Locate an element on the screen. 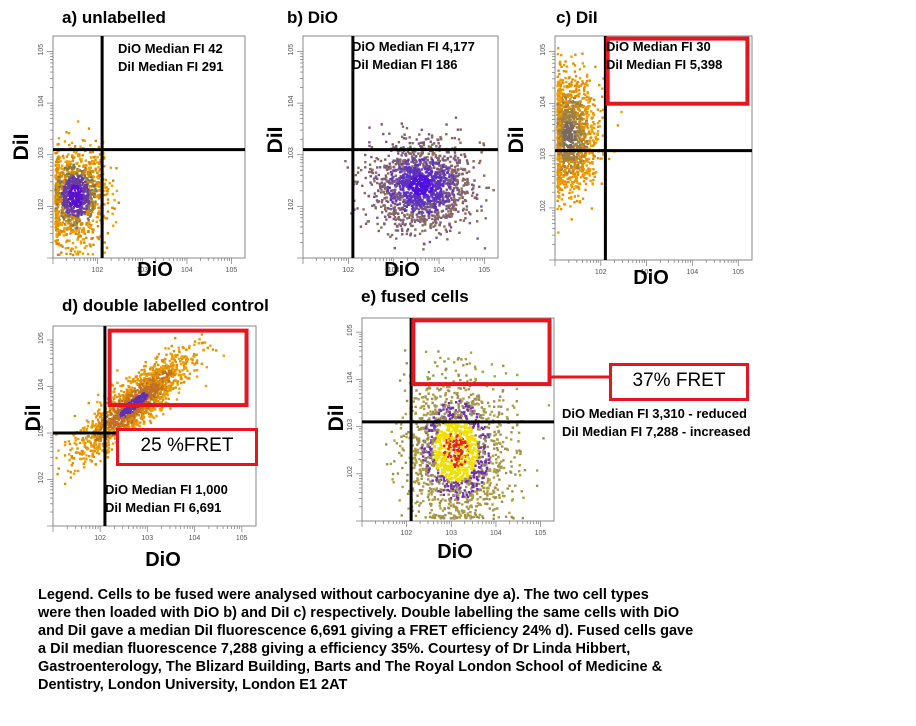 Image resolution: width=916 pixels, height=726 pixels. panel-d-x-tick-label: 104 is located at coordinates (195, 538).